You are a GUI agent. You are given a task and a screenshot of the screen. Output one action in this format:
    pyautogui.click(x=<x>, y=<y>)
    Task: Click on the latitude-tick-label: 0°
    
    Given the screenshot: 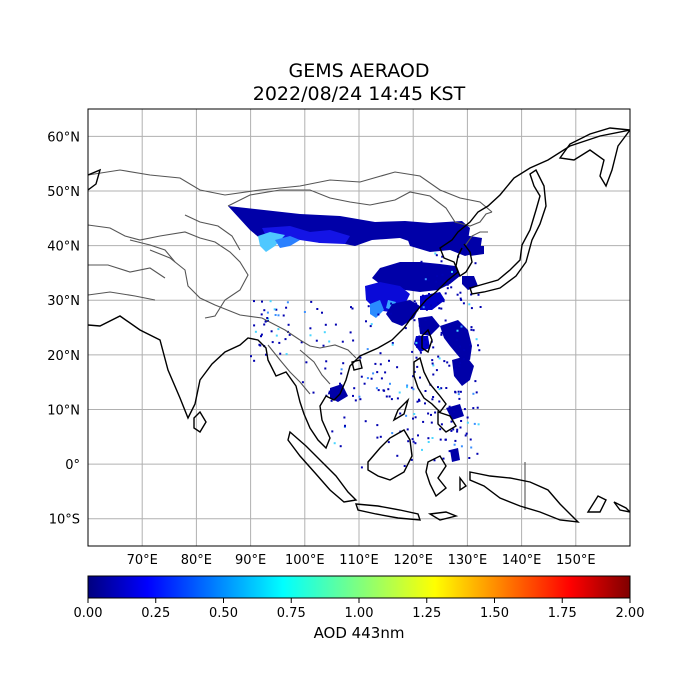 What is the action you would take?
    pyautogui.click(x=72, y=465)
    